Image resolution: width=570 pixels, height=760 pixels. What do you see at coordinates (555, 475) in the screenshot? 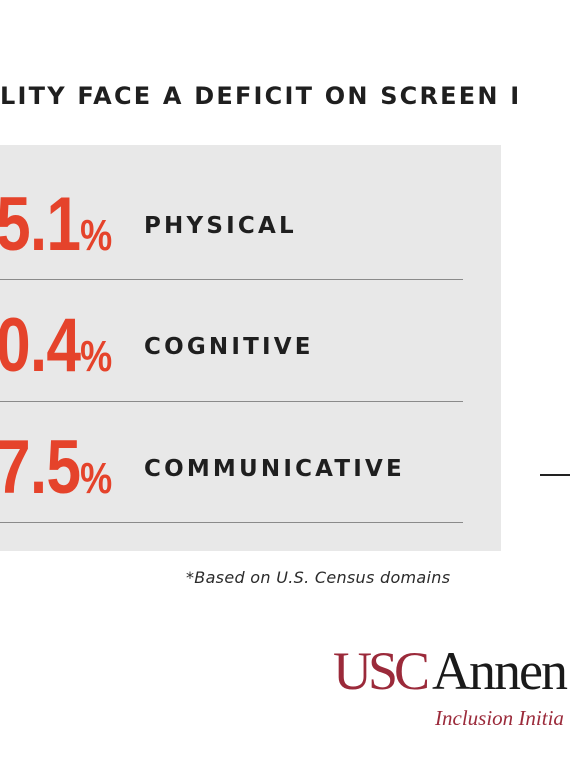
I see `dash-line` at bounding box center [555, 475].